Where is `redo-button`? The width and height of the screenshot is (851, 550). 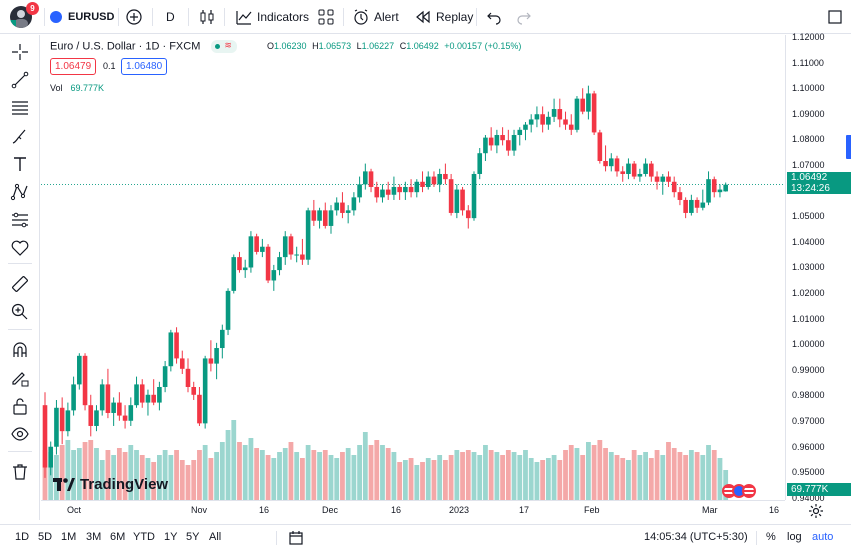 redo-button is located at coordinates (524, 16).